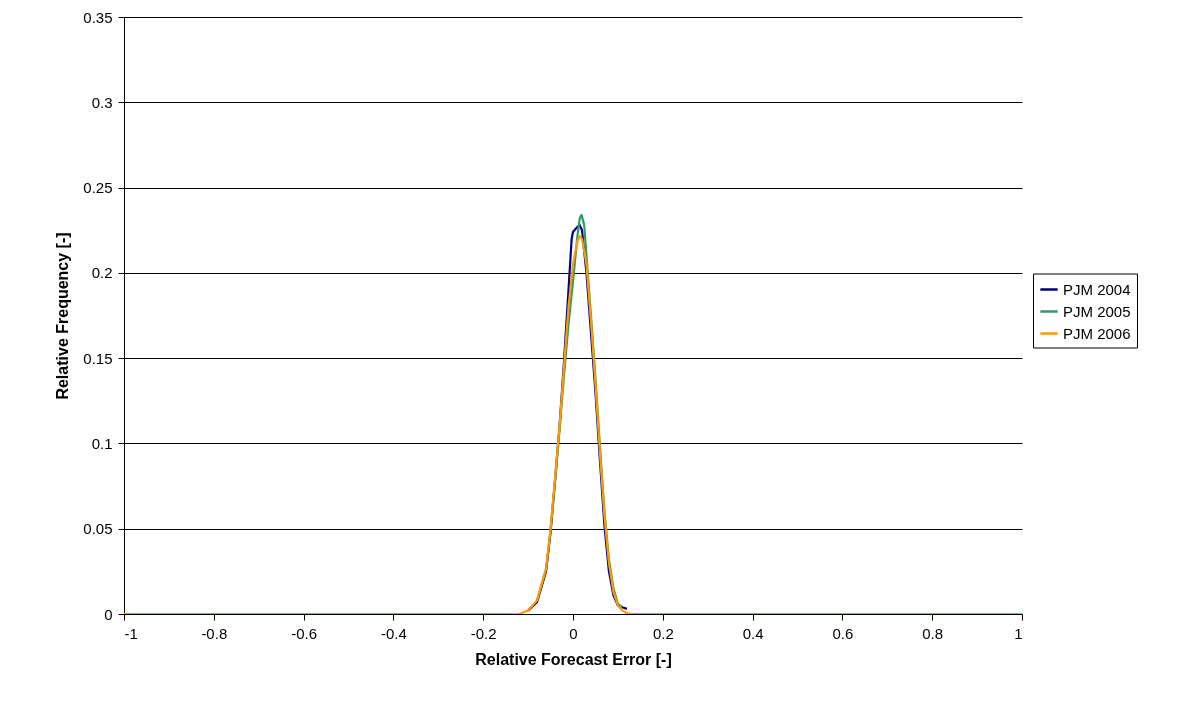 This screenshot has width=1187, height=703. Describe the element at coordinates (98, 529) in the screenshot. I see `y-tick-label: 0.05` at that location.